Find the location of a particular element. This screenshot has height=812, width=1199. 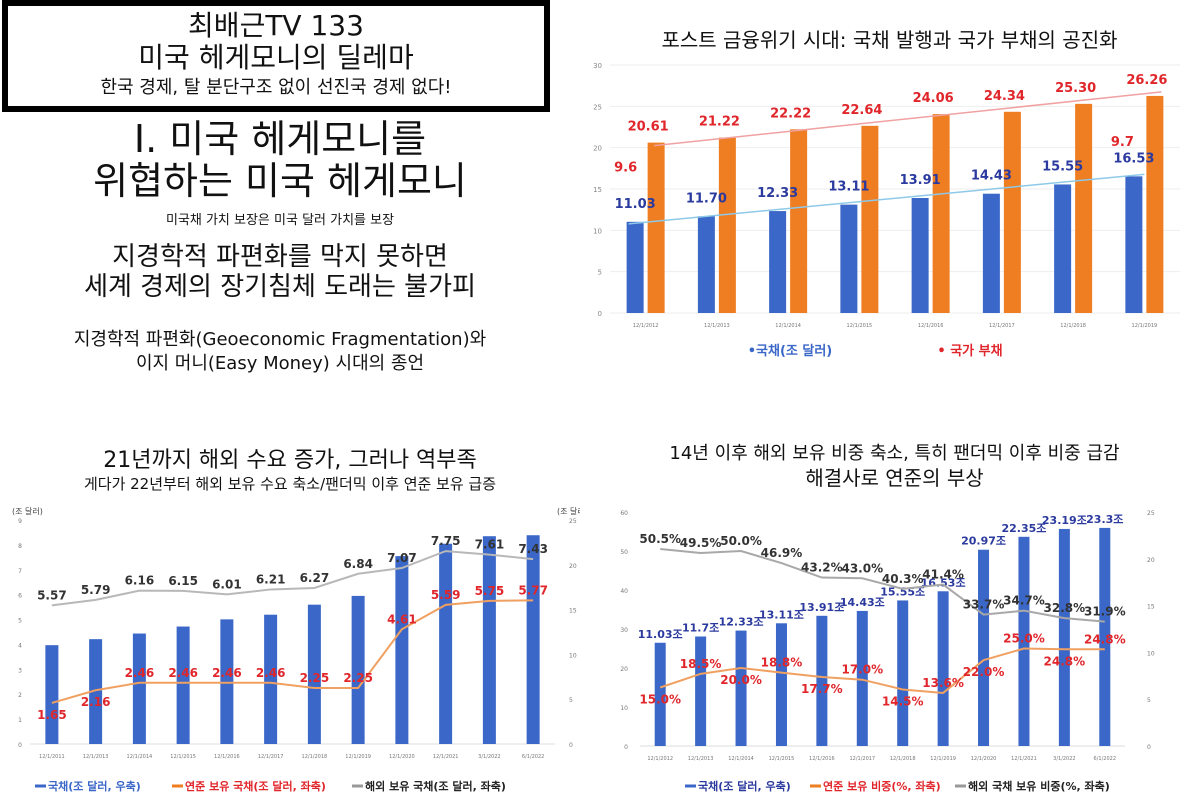

chart1-ytick: 30 is located at coordinates (597, 66).